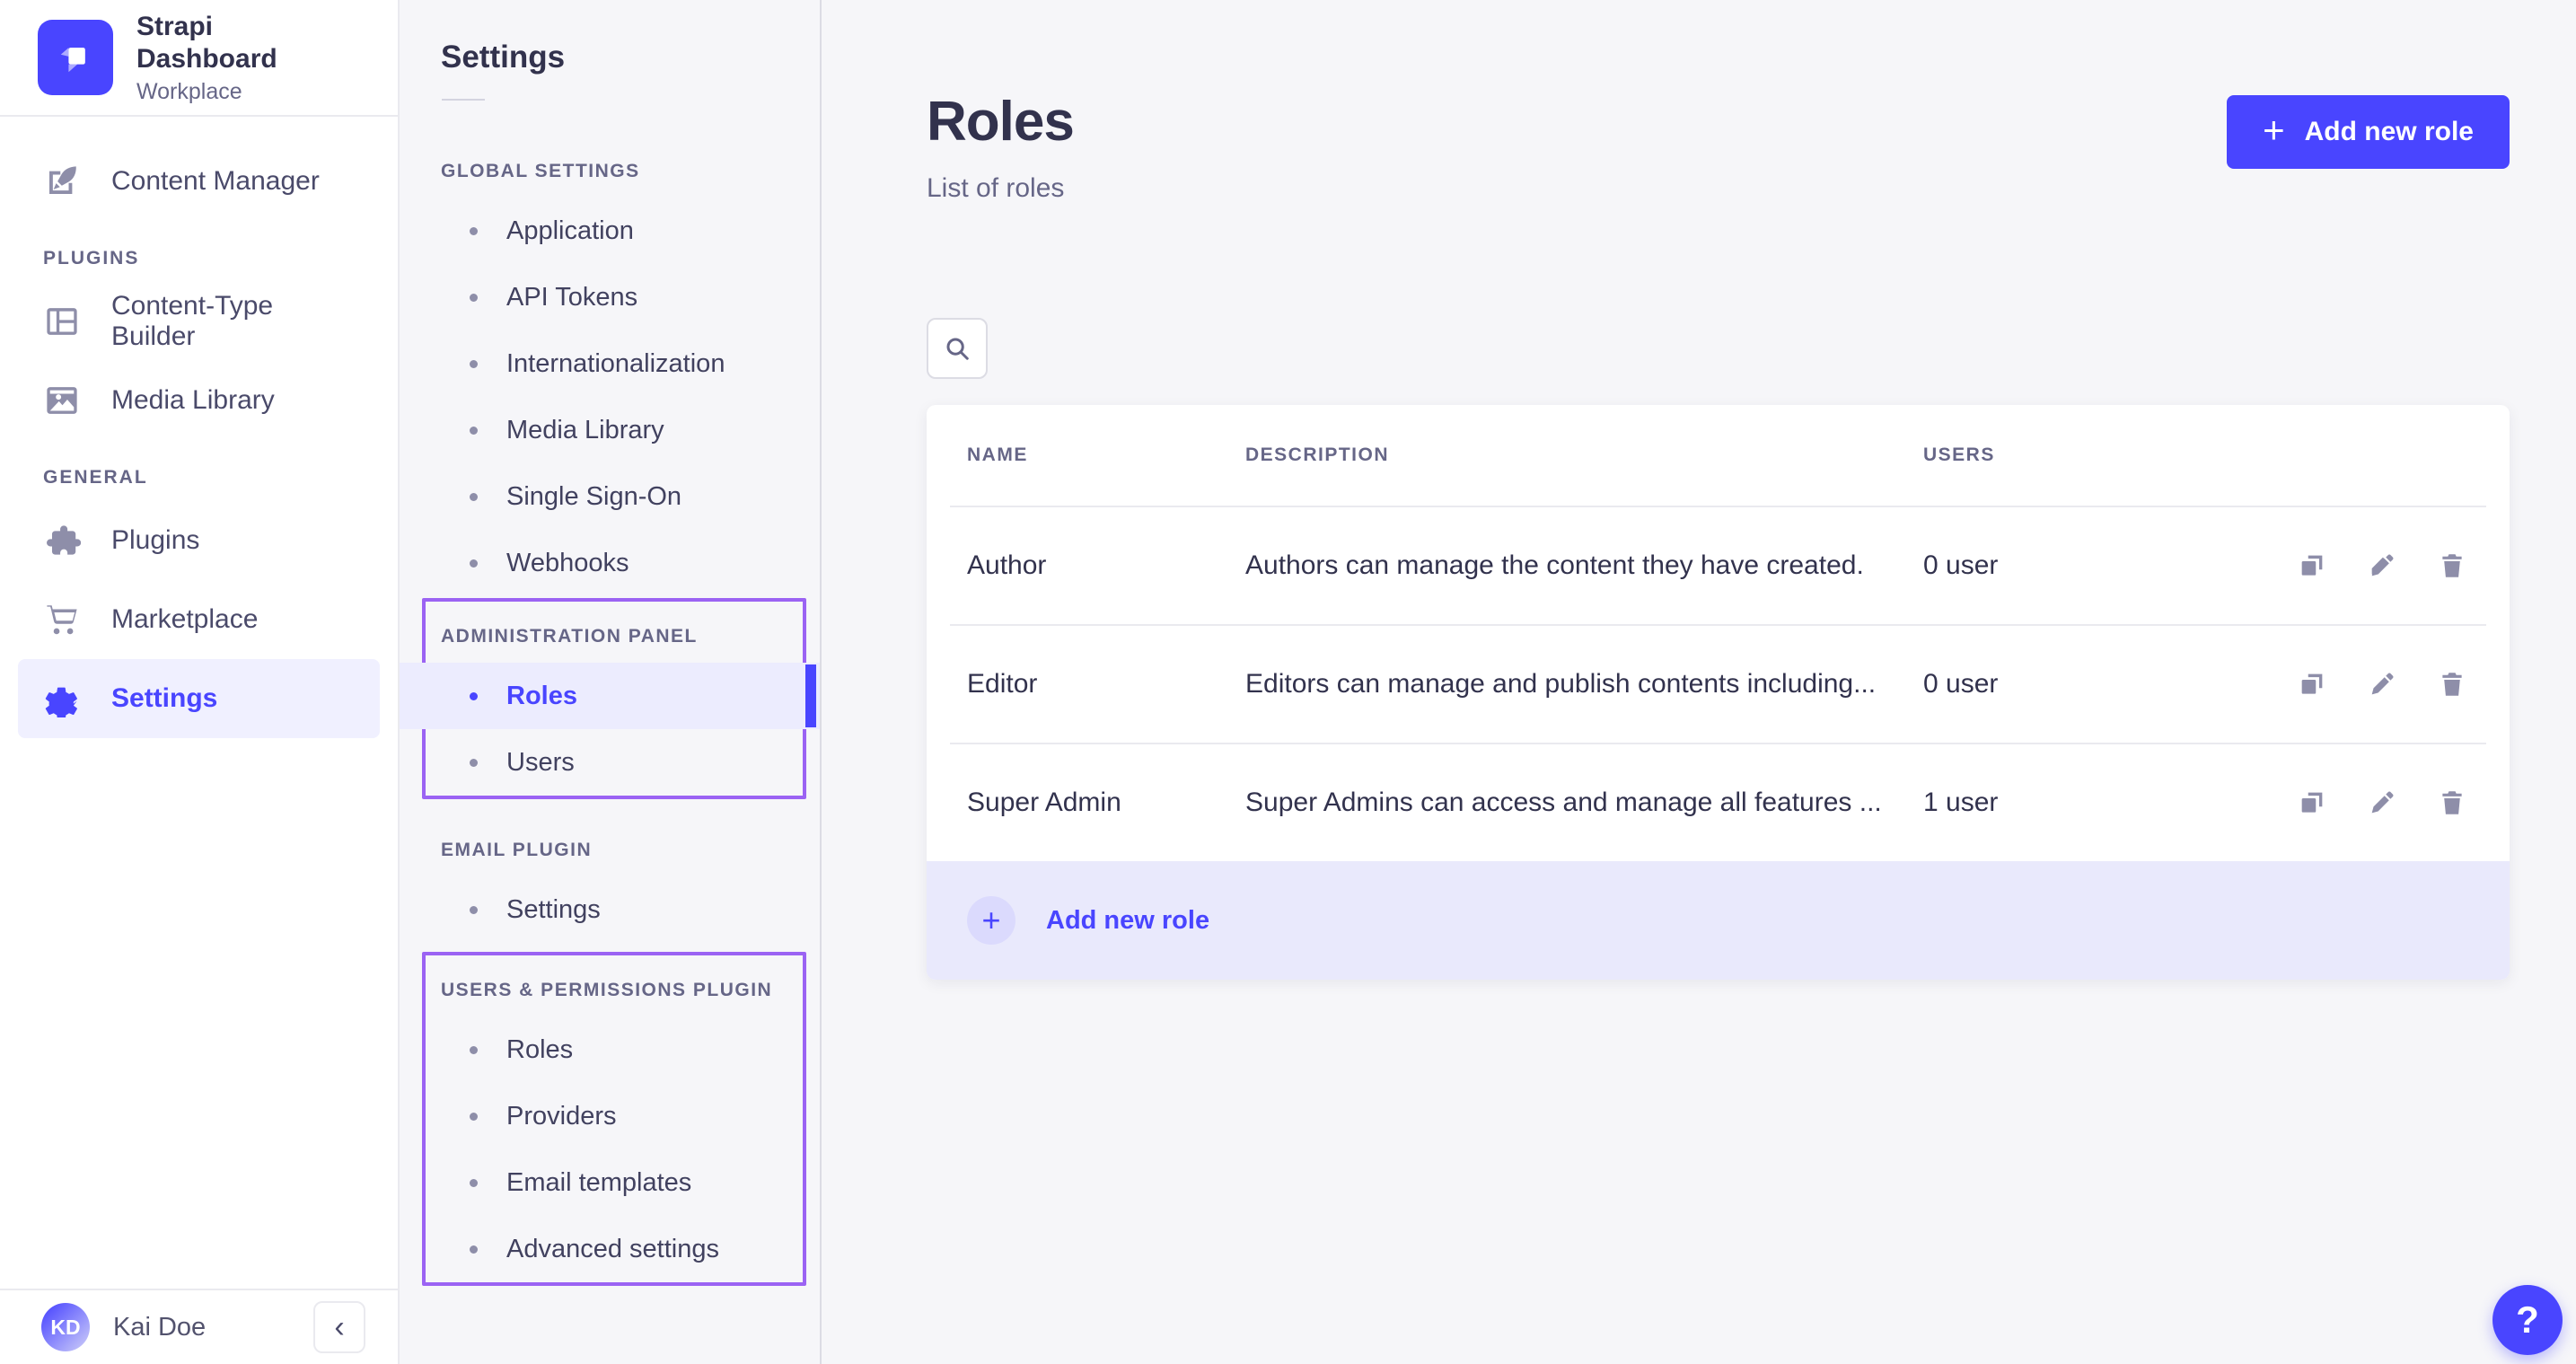 The image size is (2576, 1364). Describe the element at coordinates (585, 429) in the screenshot. I see `subnav-item-label: Media Library` at that location.